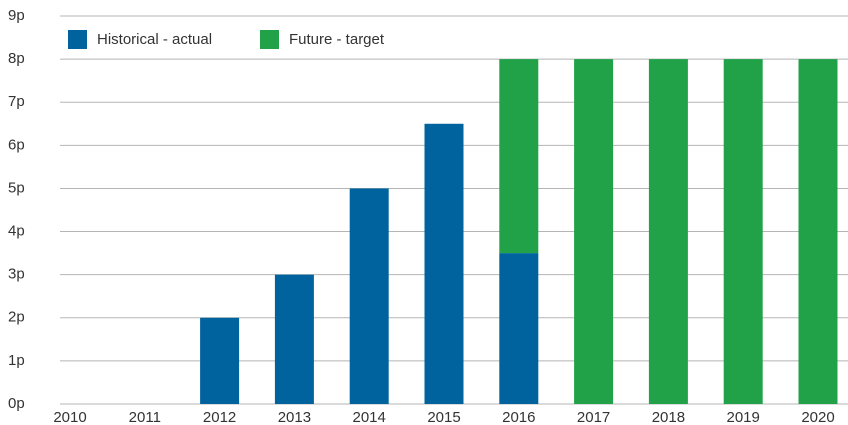 Image resolution: width=848 pixels, height=425 pixels. I want to click on x-tick-label: 2010, so click(69, 417).